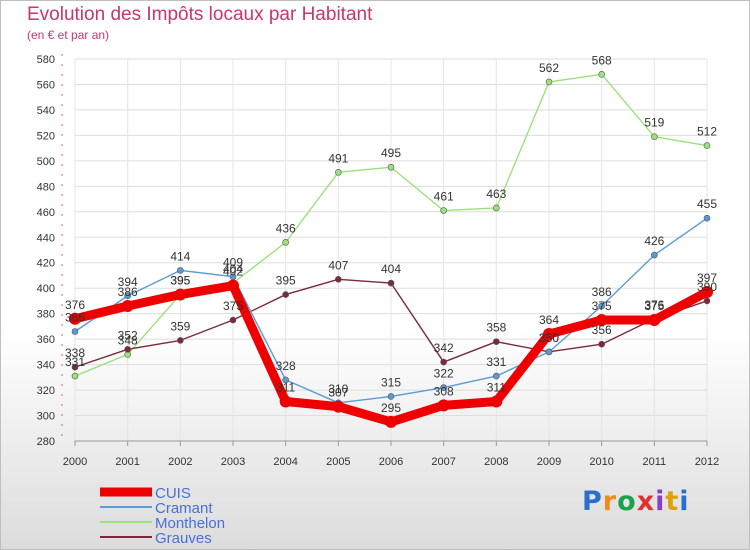  What do you see at coordinates (128, 340) in the screenshot?
I see `data-label: 348` at bounding box center [128, 340].